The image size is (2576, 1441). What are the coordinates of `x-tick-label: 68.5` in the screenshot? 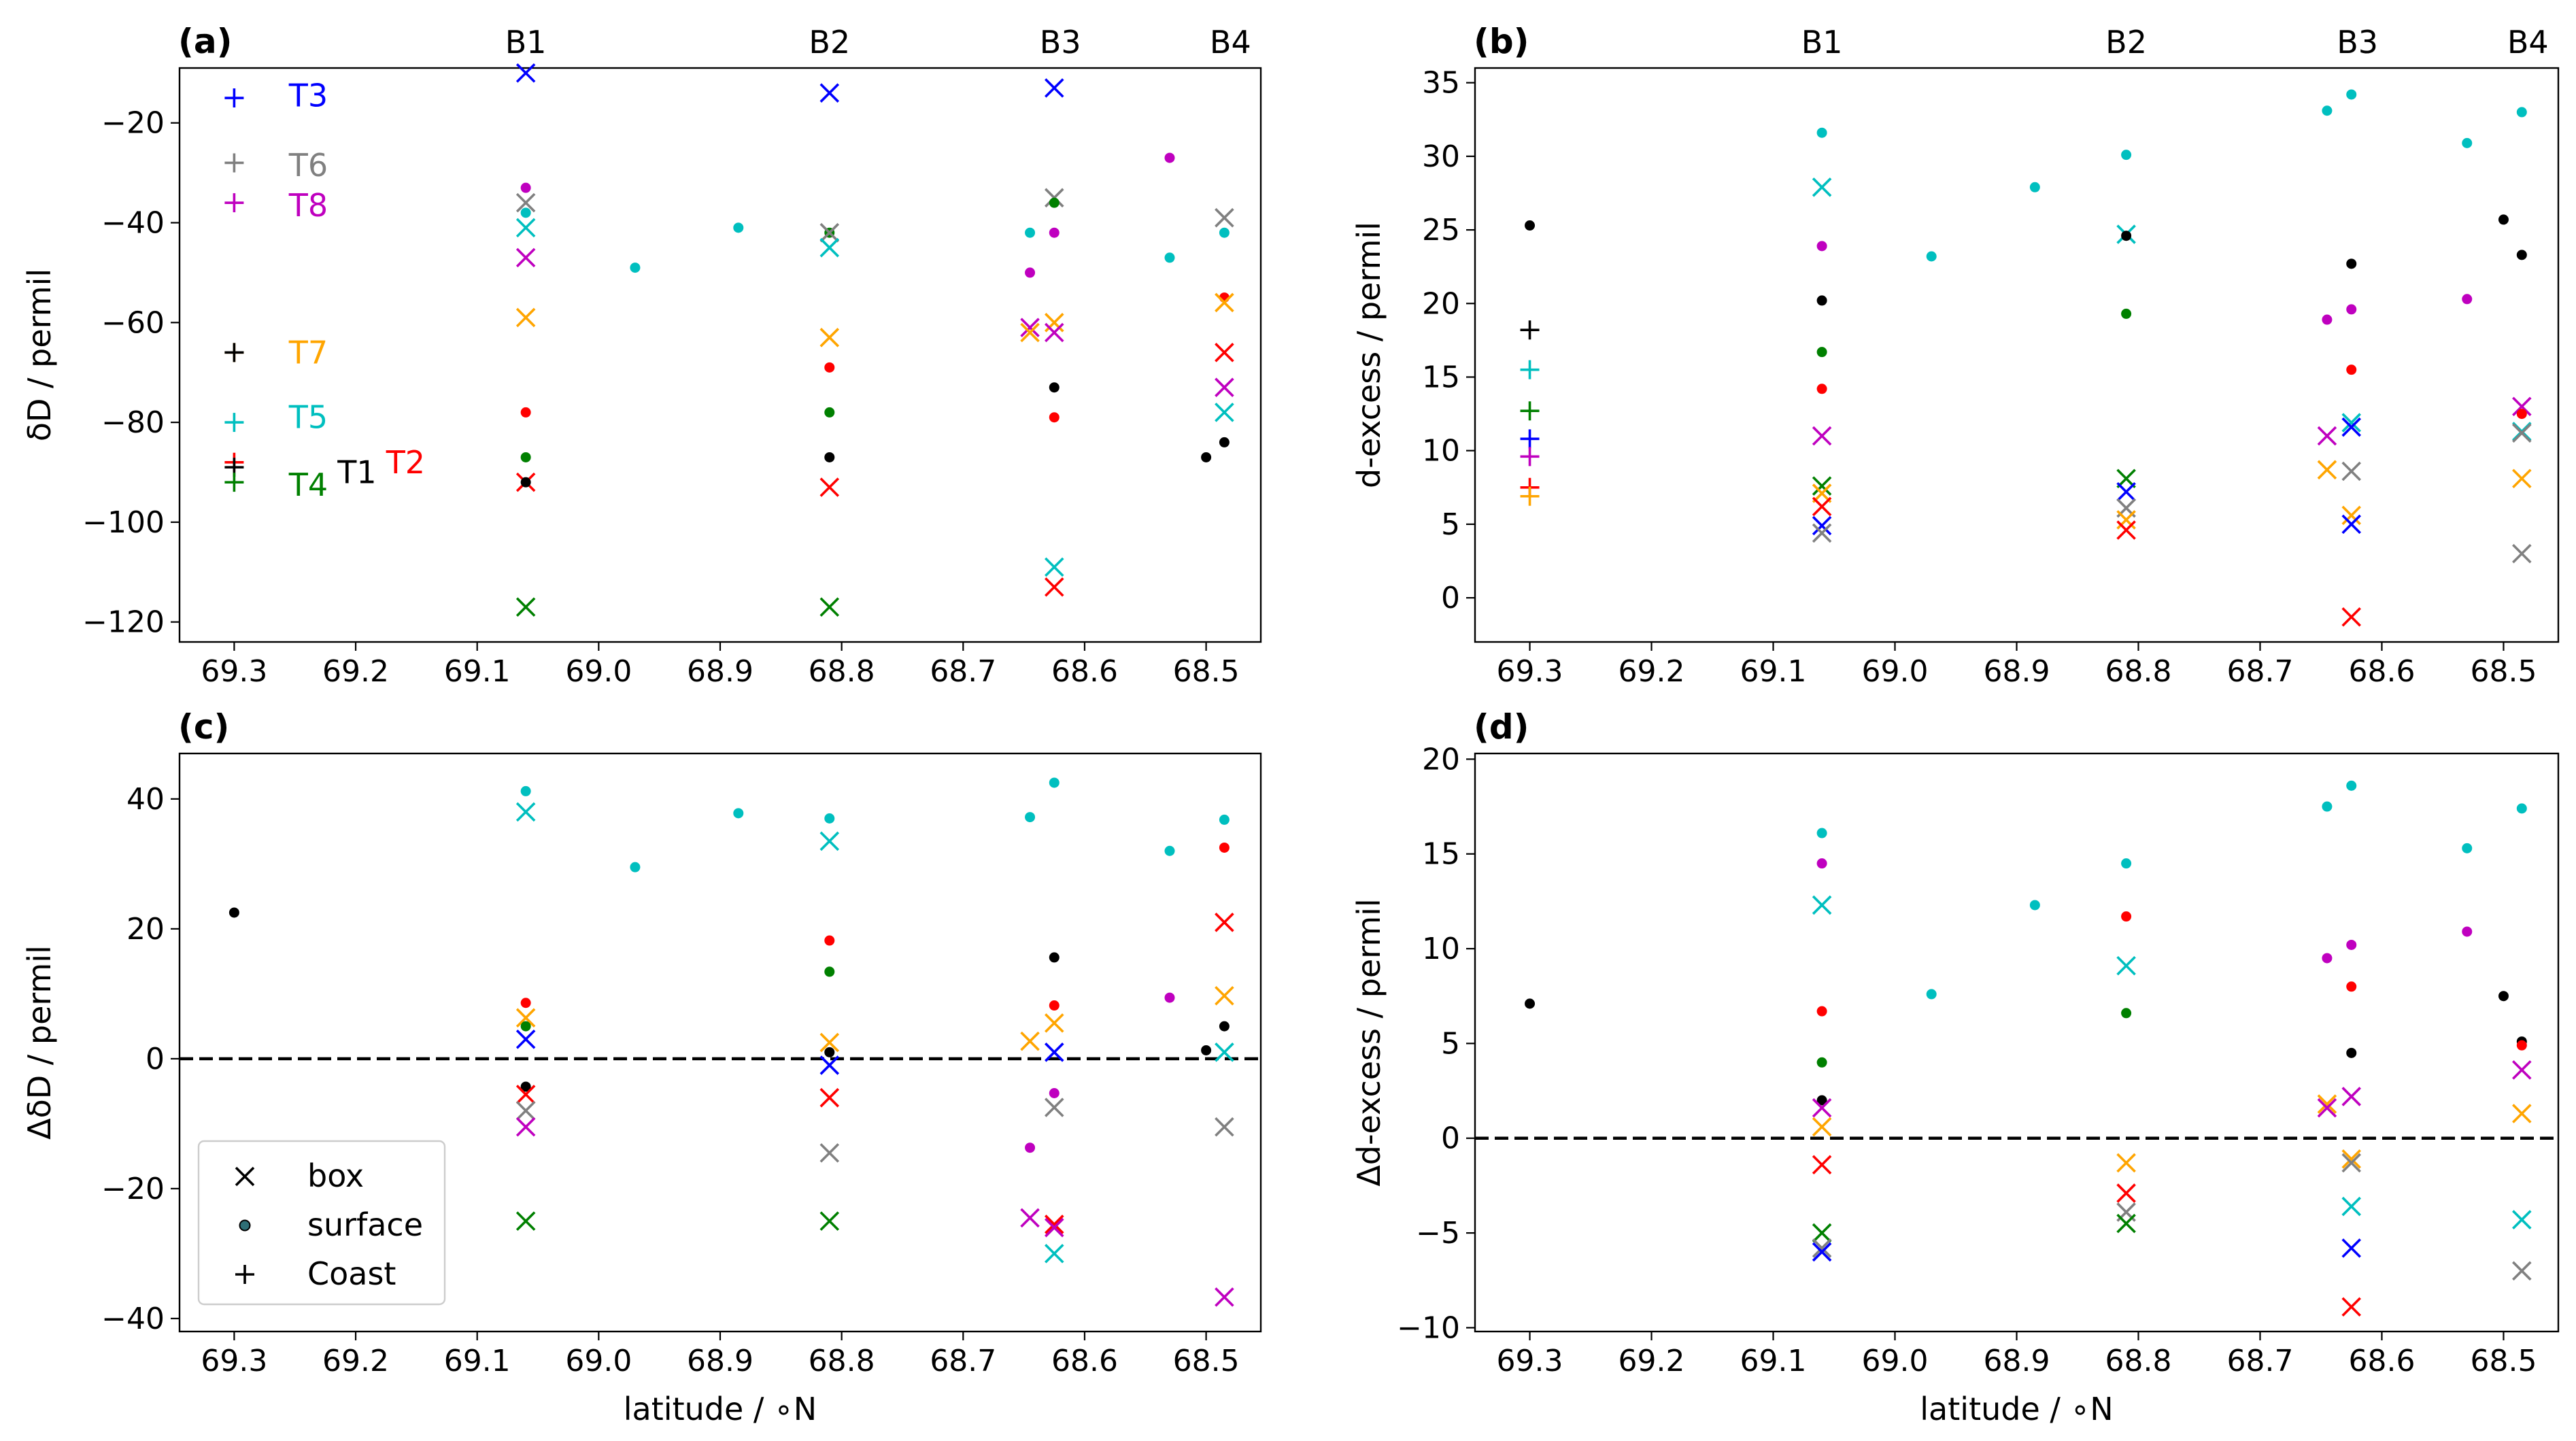 It's located at (2503, 1361).